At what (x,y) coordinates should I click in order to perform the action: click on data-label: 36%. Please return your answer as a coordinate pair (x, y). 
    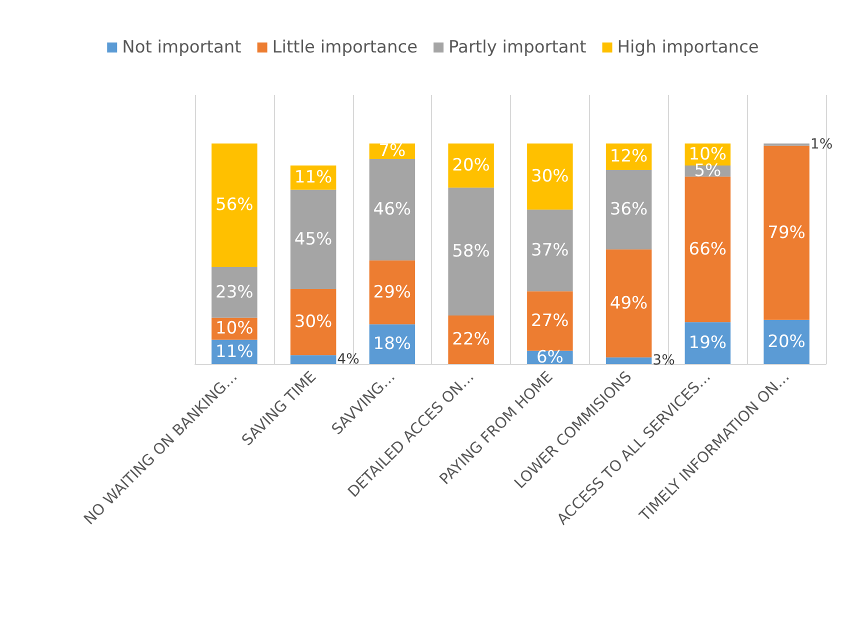
    Looking at the image, I should click on (629, 210).